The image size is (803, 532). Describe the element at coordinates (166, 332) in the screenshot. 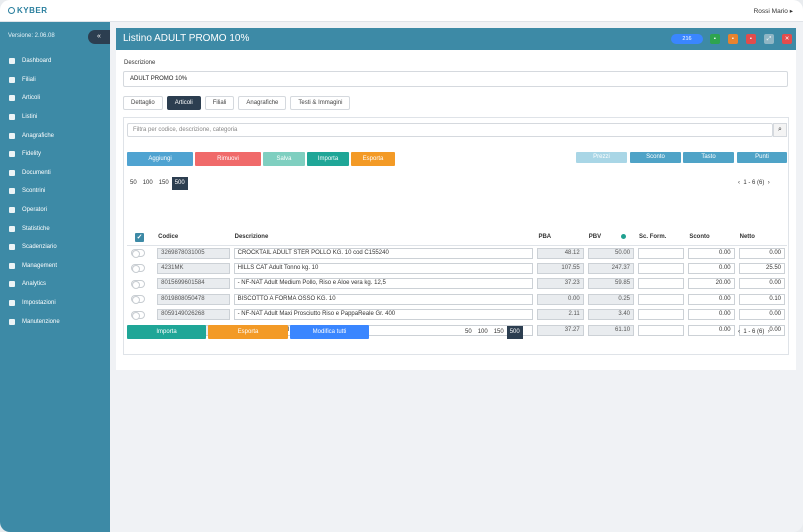

I see `bottom-import-button: Importa` at that location.